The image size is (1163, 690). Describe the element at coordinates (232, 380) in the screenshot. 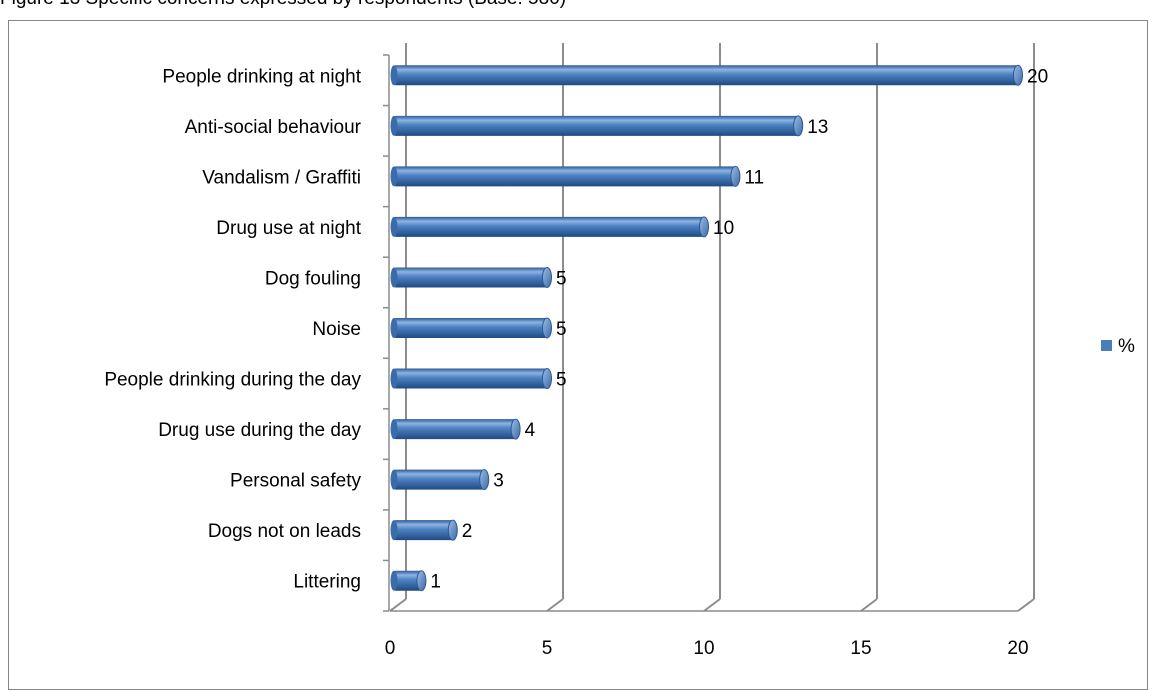

I see `y-category-label: People drinking during the day` at that location.